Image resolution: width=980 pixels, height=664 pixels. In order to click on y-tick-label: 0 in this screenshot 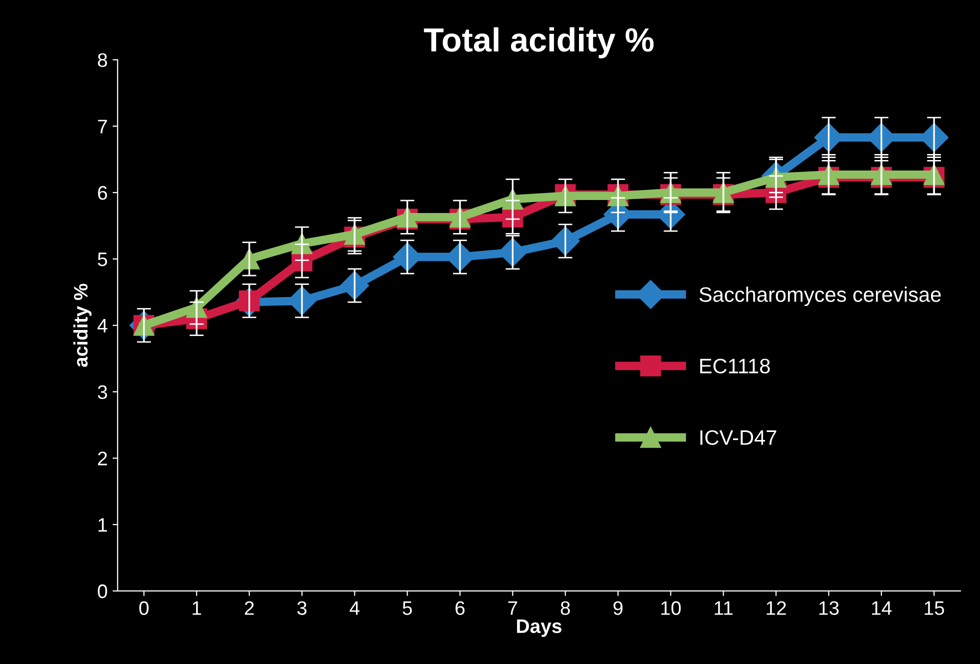, I will do `click(103, 591)`.